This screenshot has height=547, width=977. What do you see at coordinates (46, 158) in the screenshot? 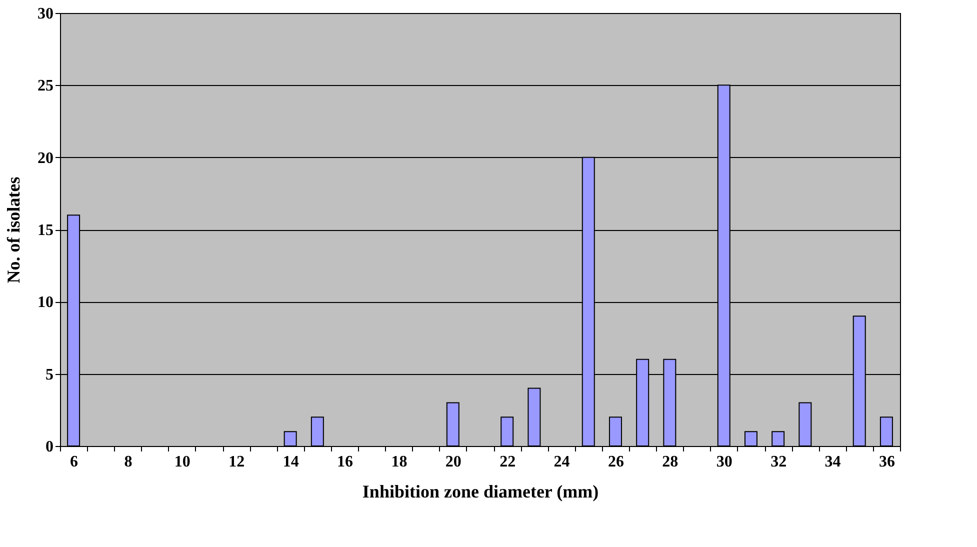
I see `y-tick-label: 20` at bounding box center [46, 158].